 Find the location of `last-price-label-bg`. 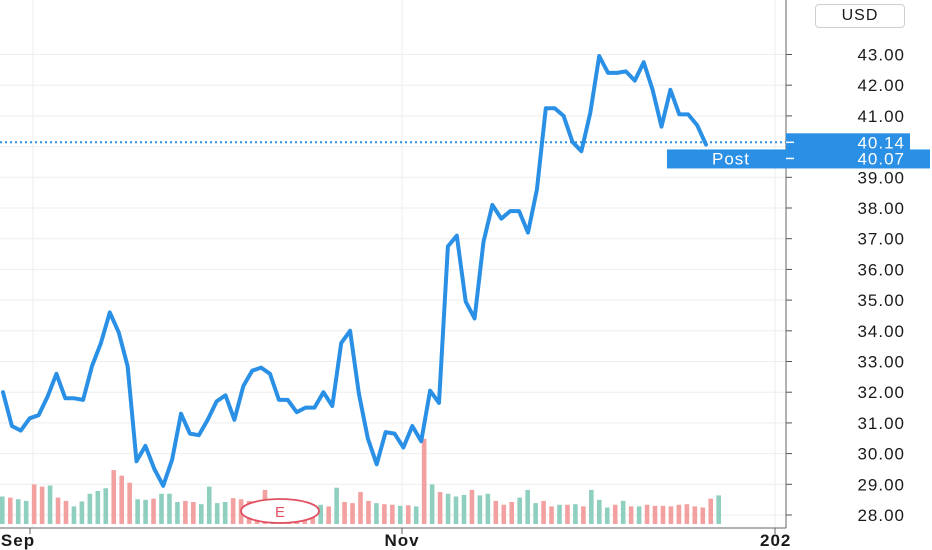

last-price-label-bg is located at coordinates (848, 142).